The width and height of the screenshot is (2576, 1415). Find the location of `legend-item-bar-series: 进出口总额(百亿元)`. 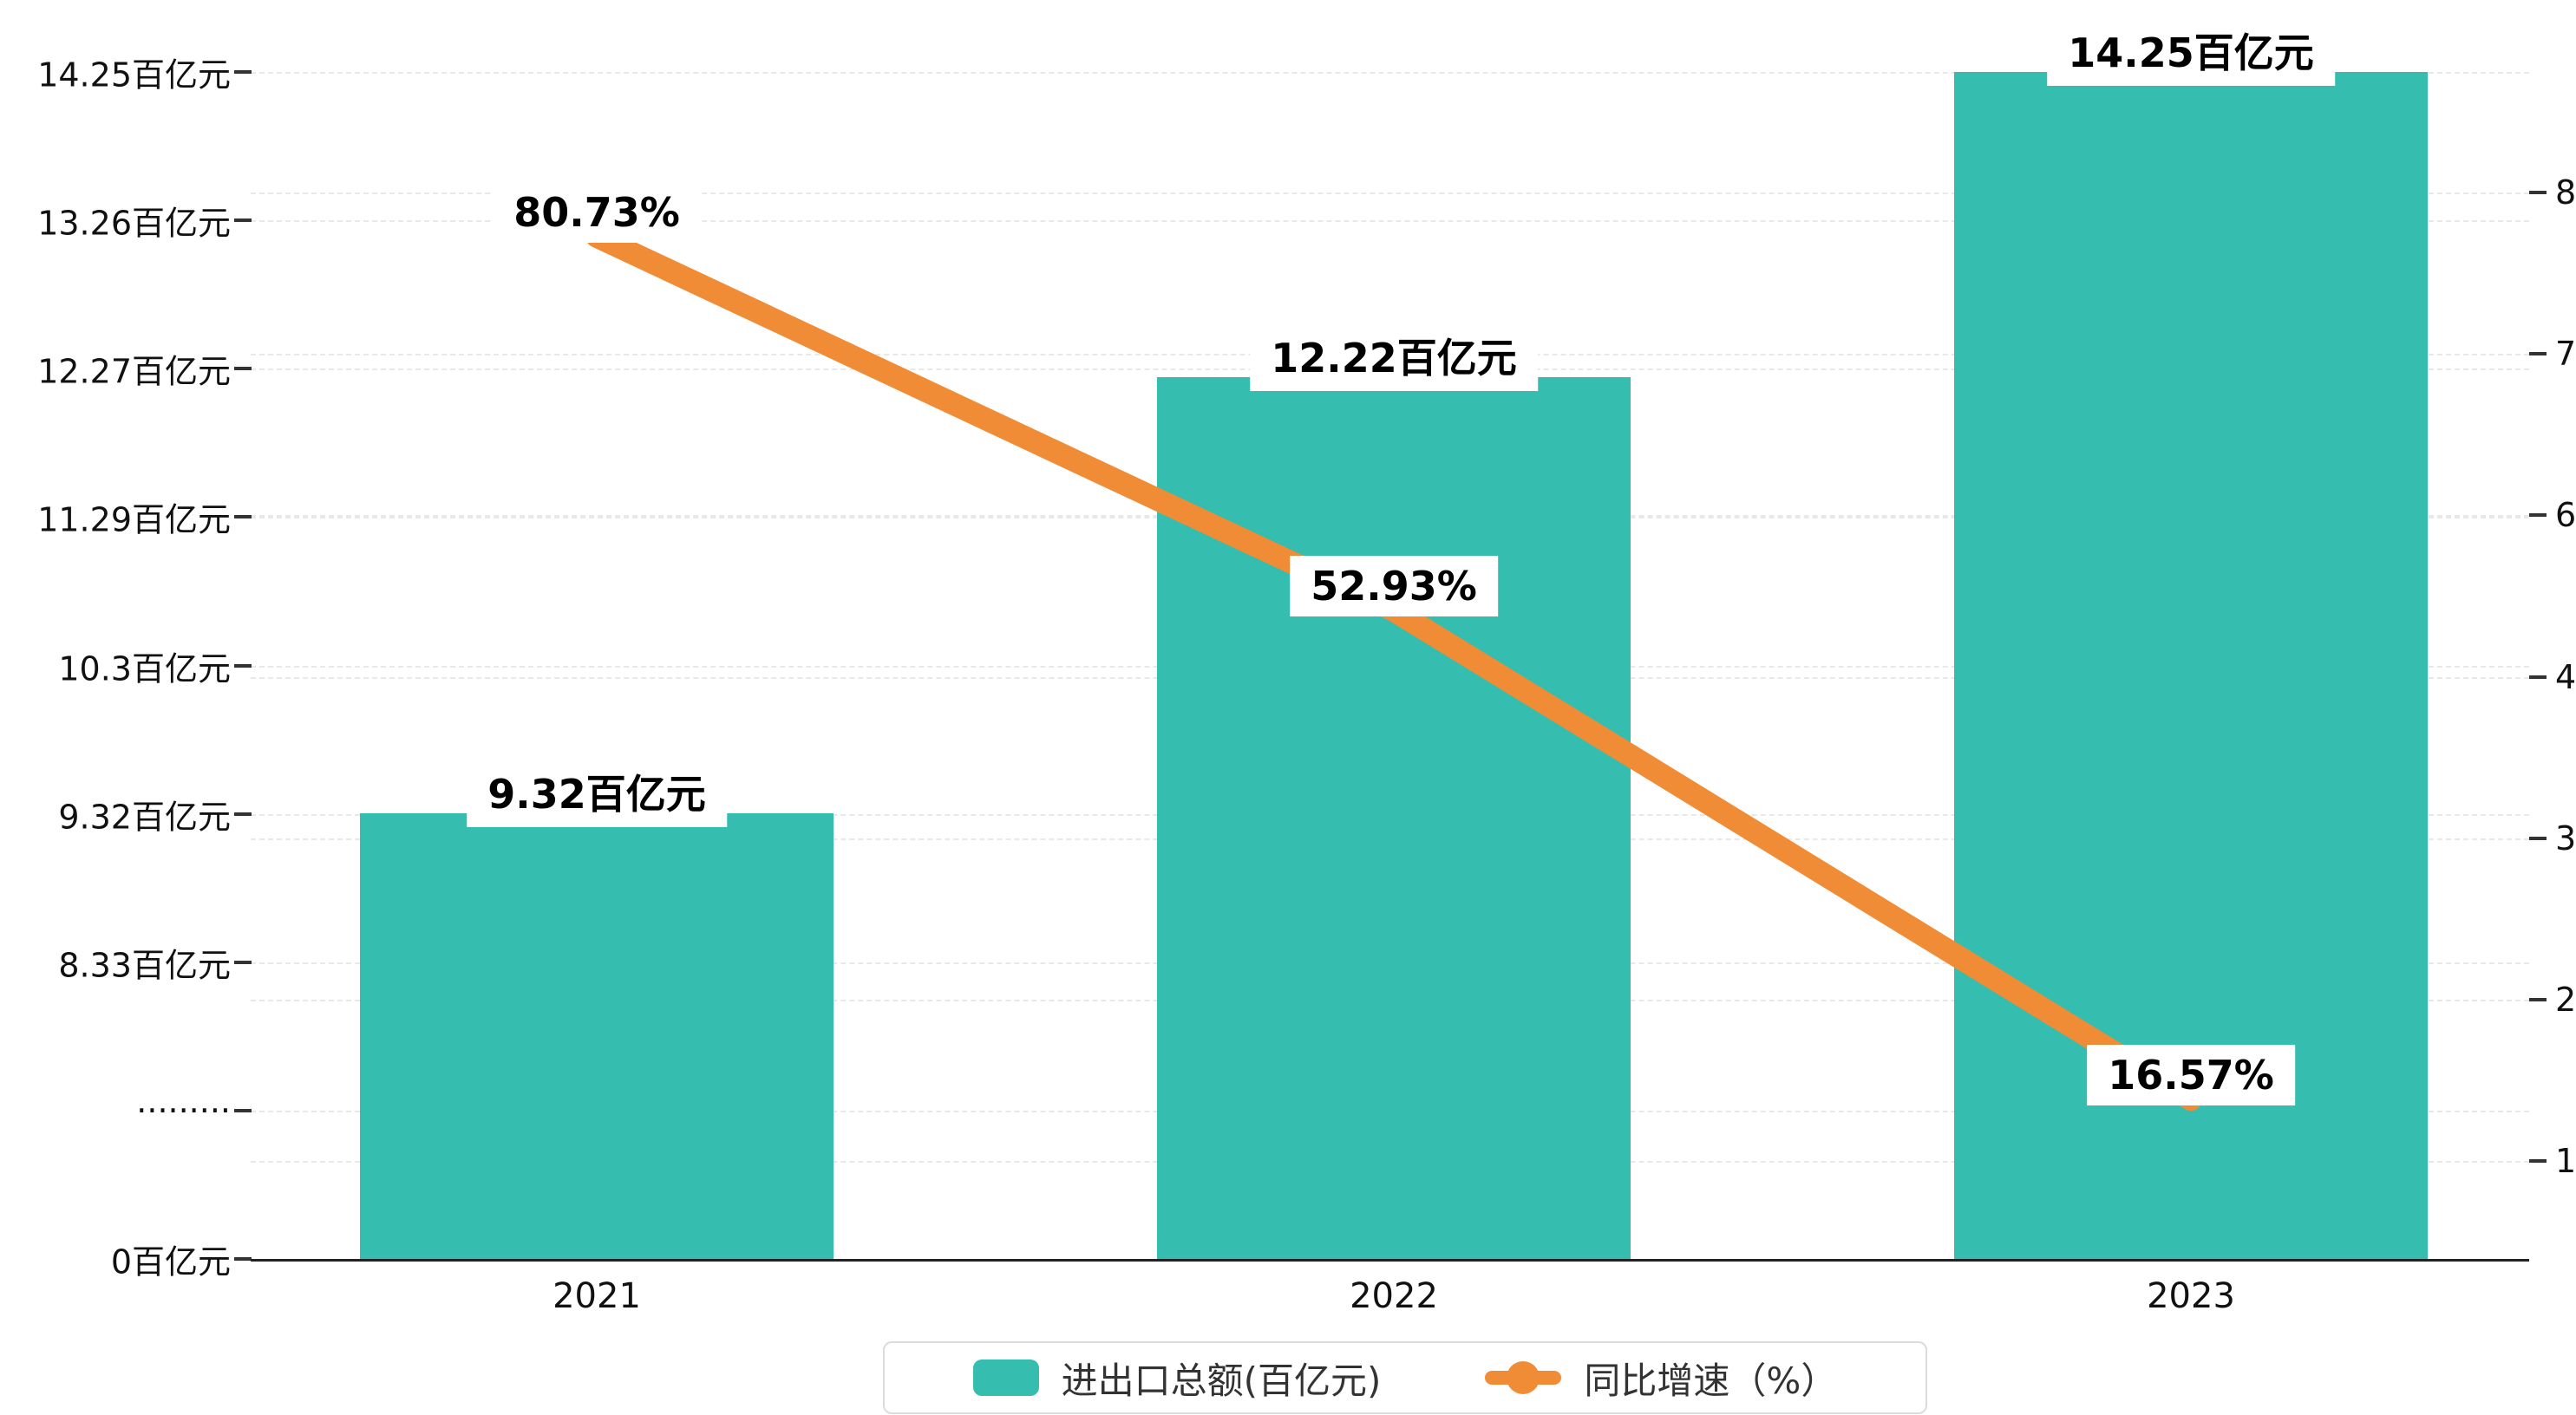

legend-item-bar-series: 进出口总额(百亿元) is located at coordinates (1177, 1378).